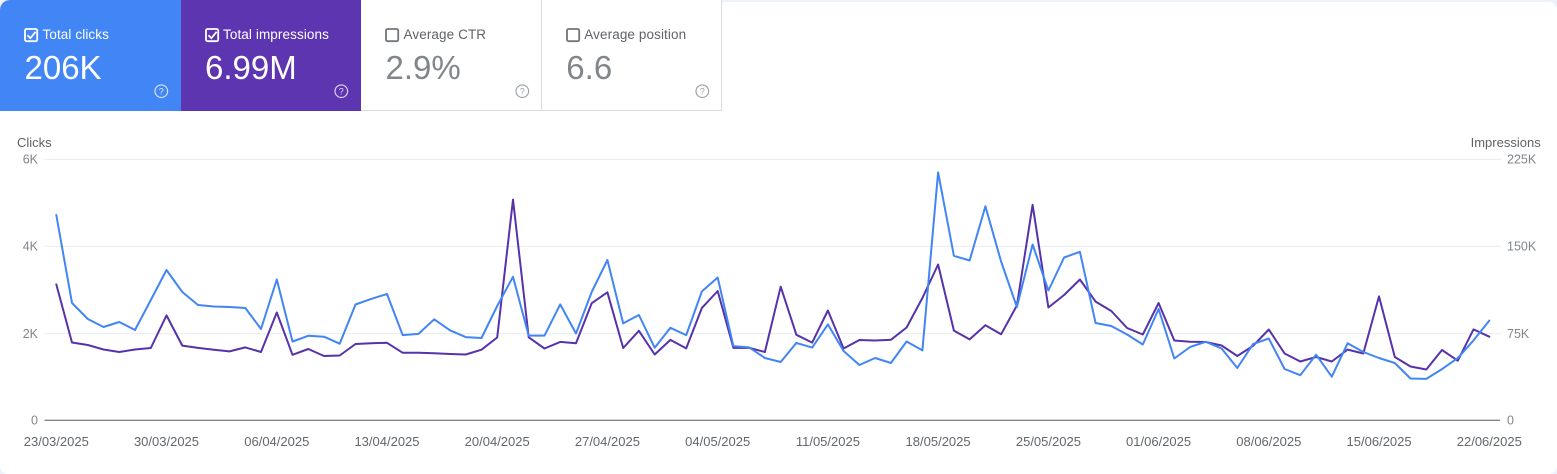 The height and width of the screenshot is (474, 1557). I want to click on svg-text: 06/04/2025, so click(276, 441).